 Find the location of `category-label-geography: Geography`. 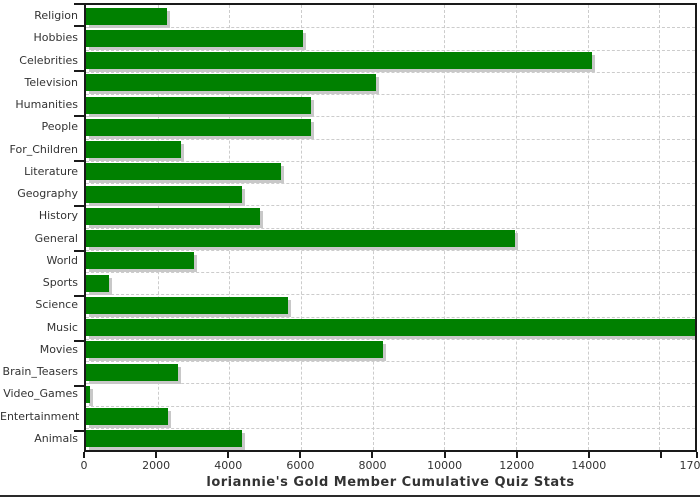

category-label-geography: Geography is located at coordinates (47, 193).